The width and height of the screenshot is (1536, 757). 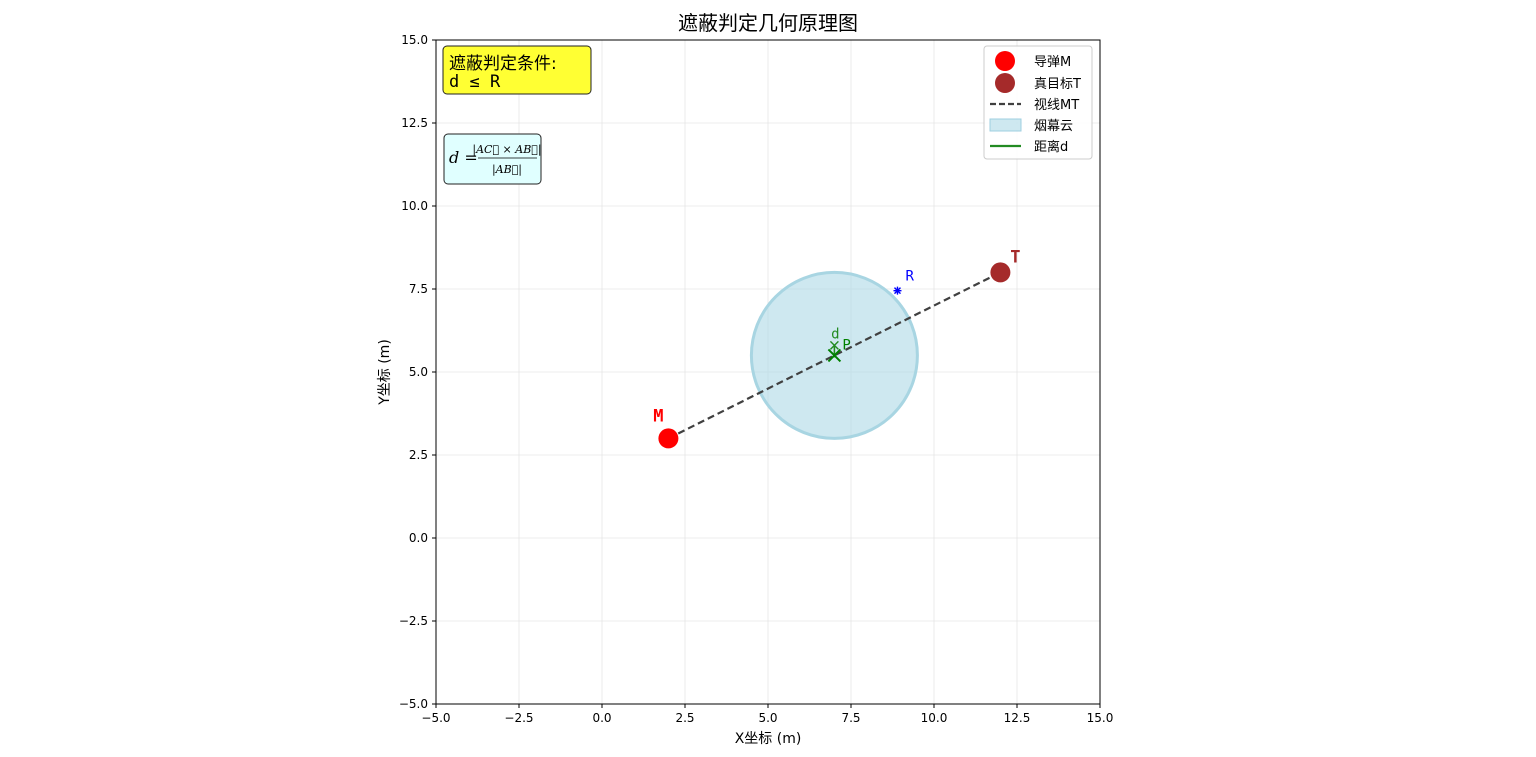 What do you see at coordinates (507, 170) in the screenshot?
I see `formula-denominator: |AB⃗|` at bounding box center [507, 170].